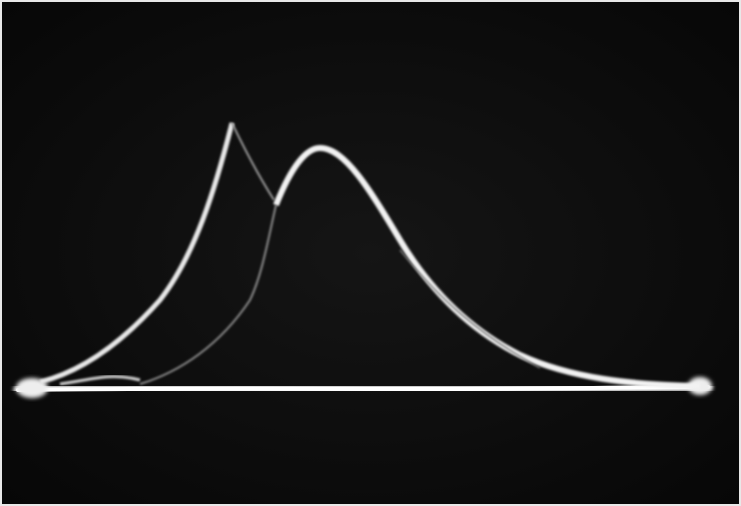 Image resolution: width=741 pixels, height=506 pixels. What do you see at coordinates (253, 161) in the screenshot?
I see `first-peak-fall` at bounding box center [253, 161].